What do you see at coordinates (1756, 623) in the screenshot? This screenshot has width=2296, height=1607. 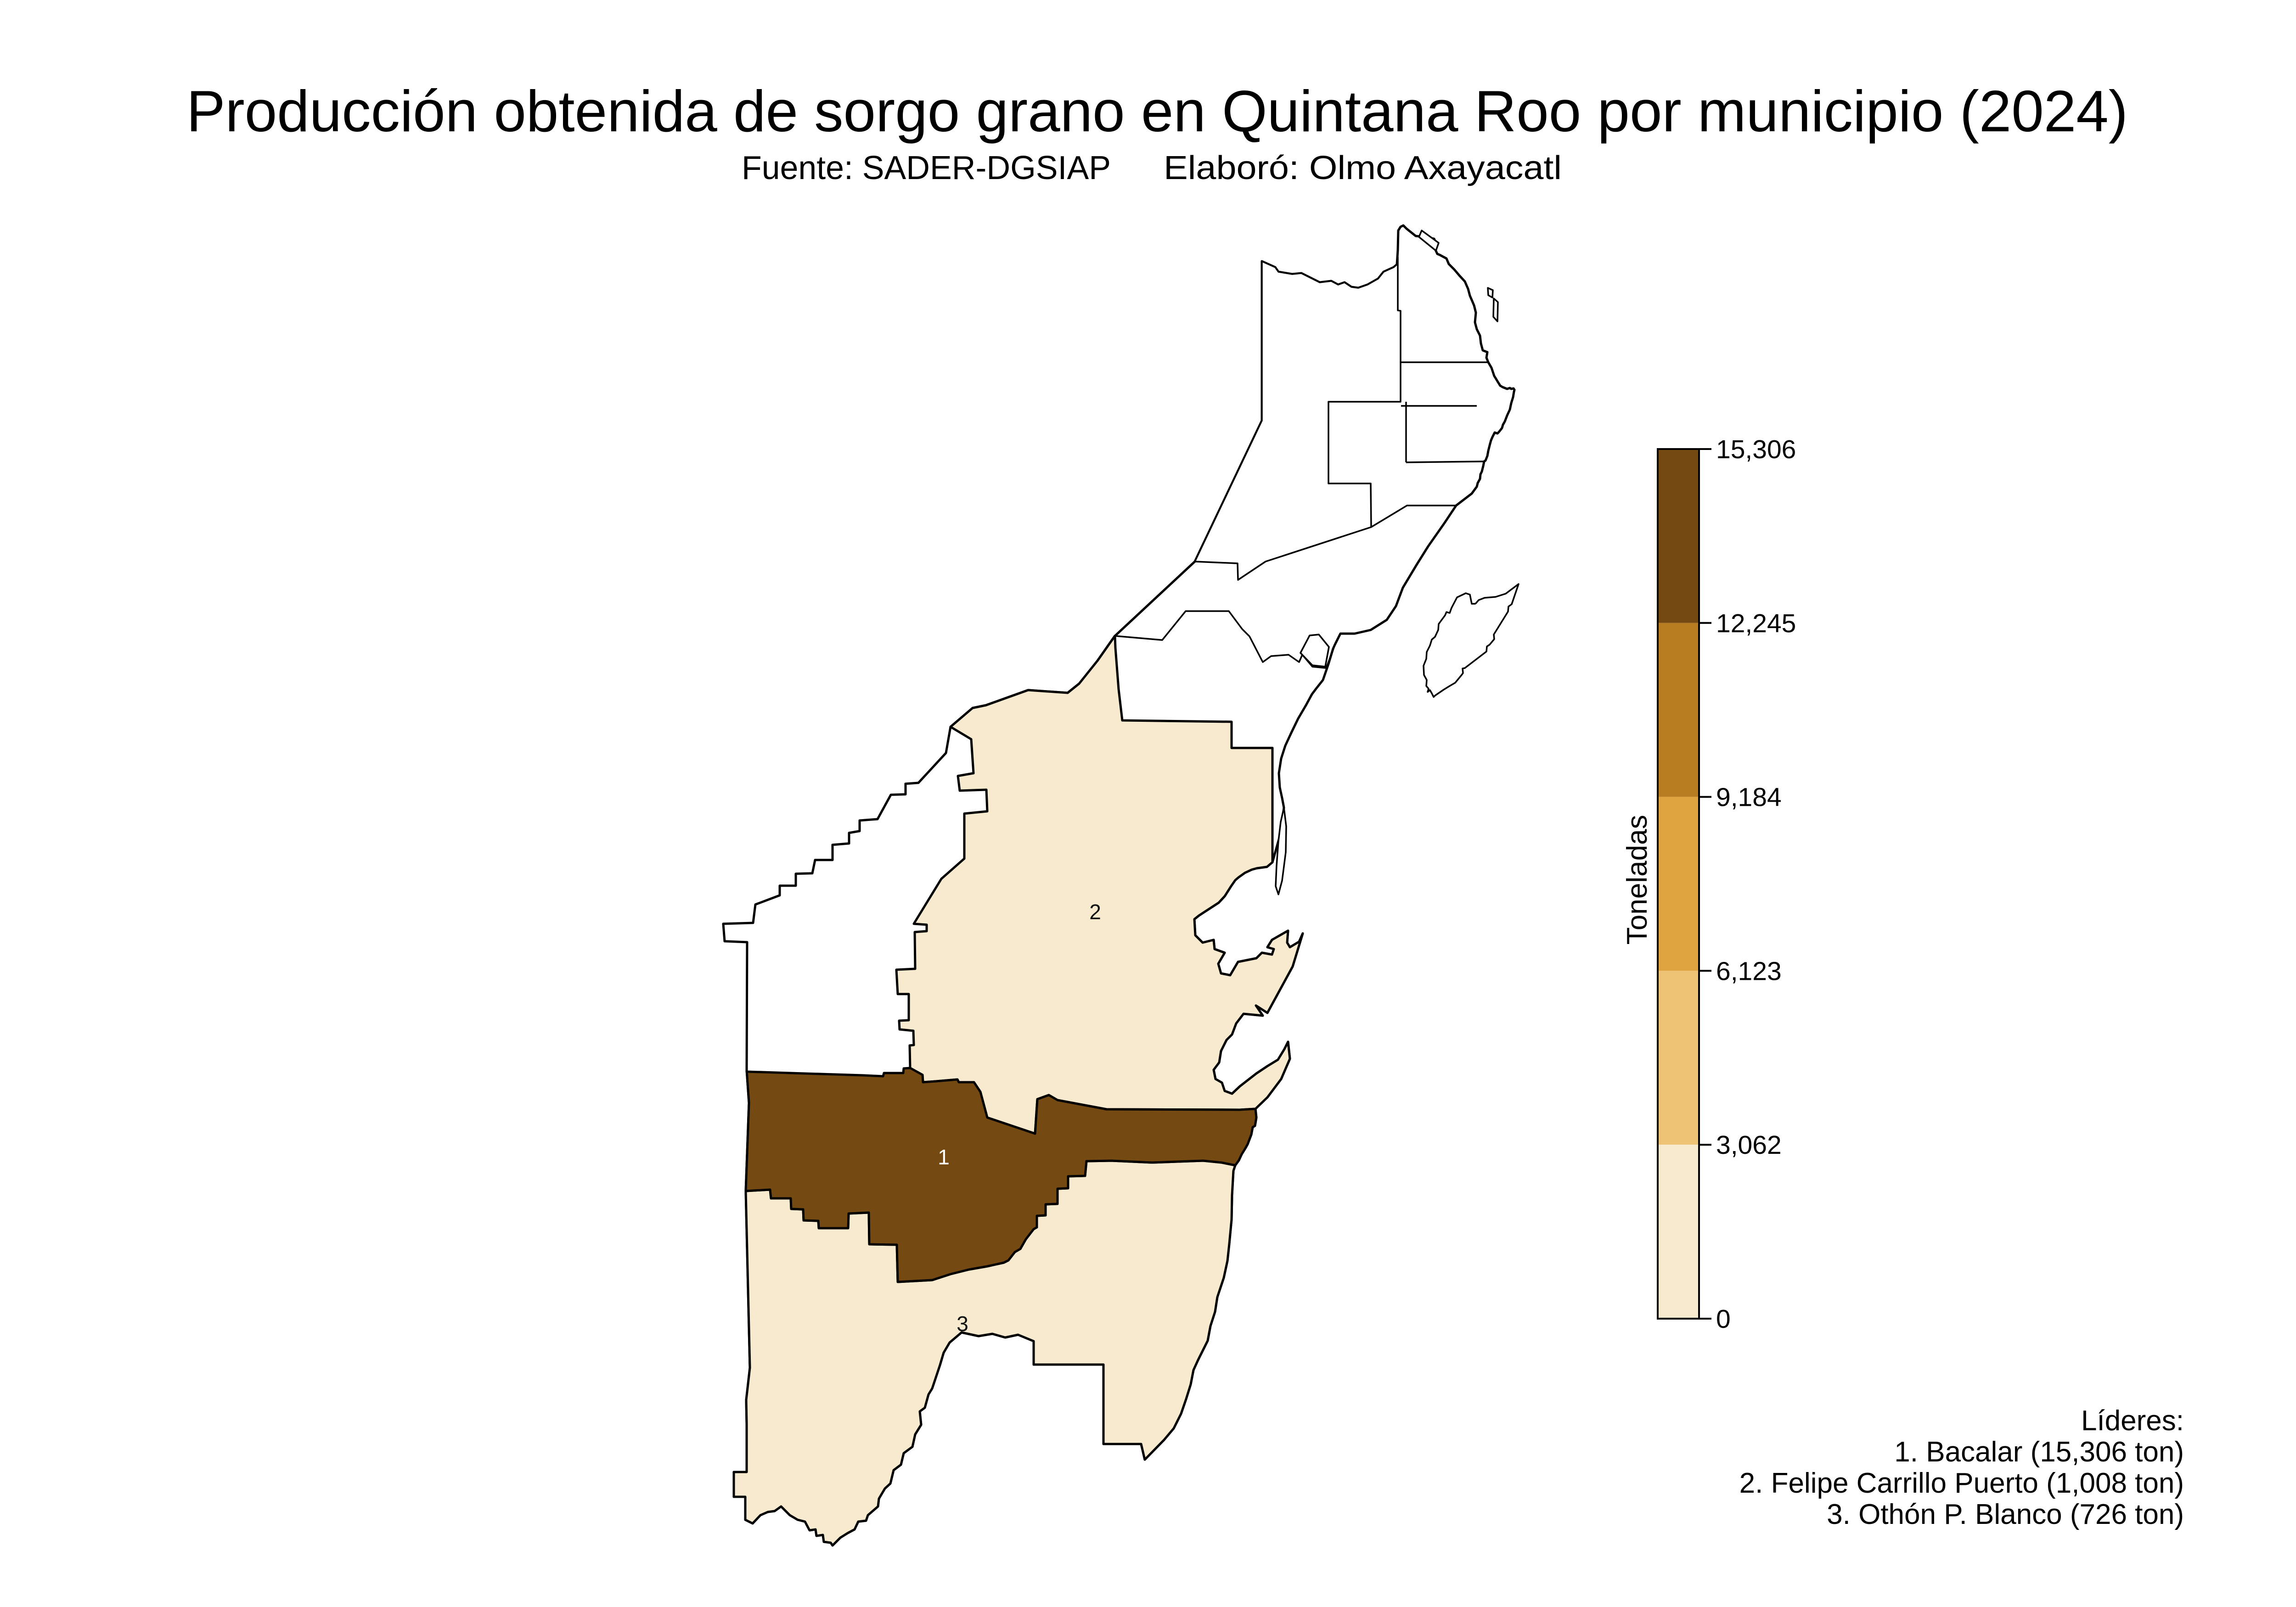 I see `svg-text: 12,245` at bounding box center [1756, 623].